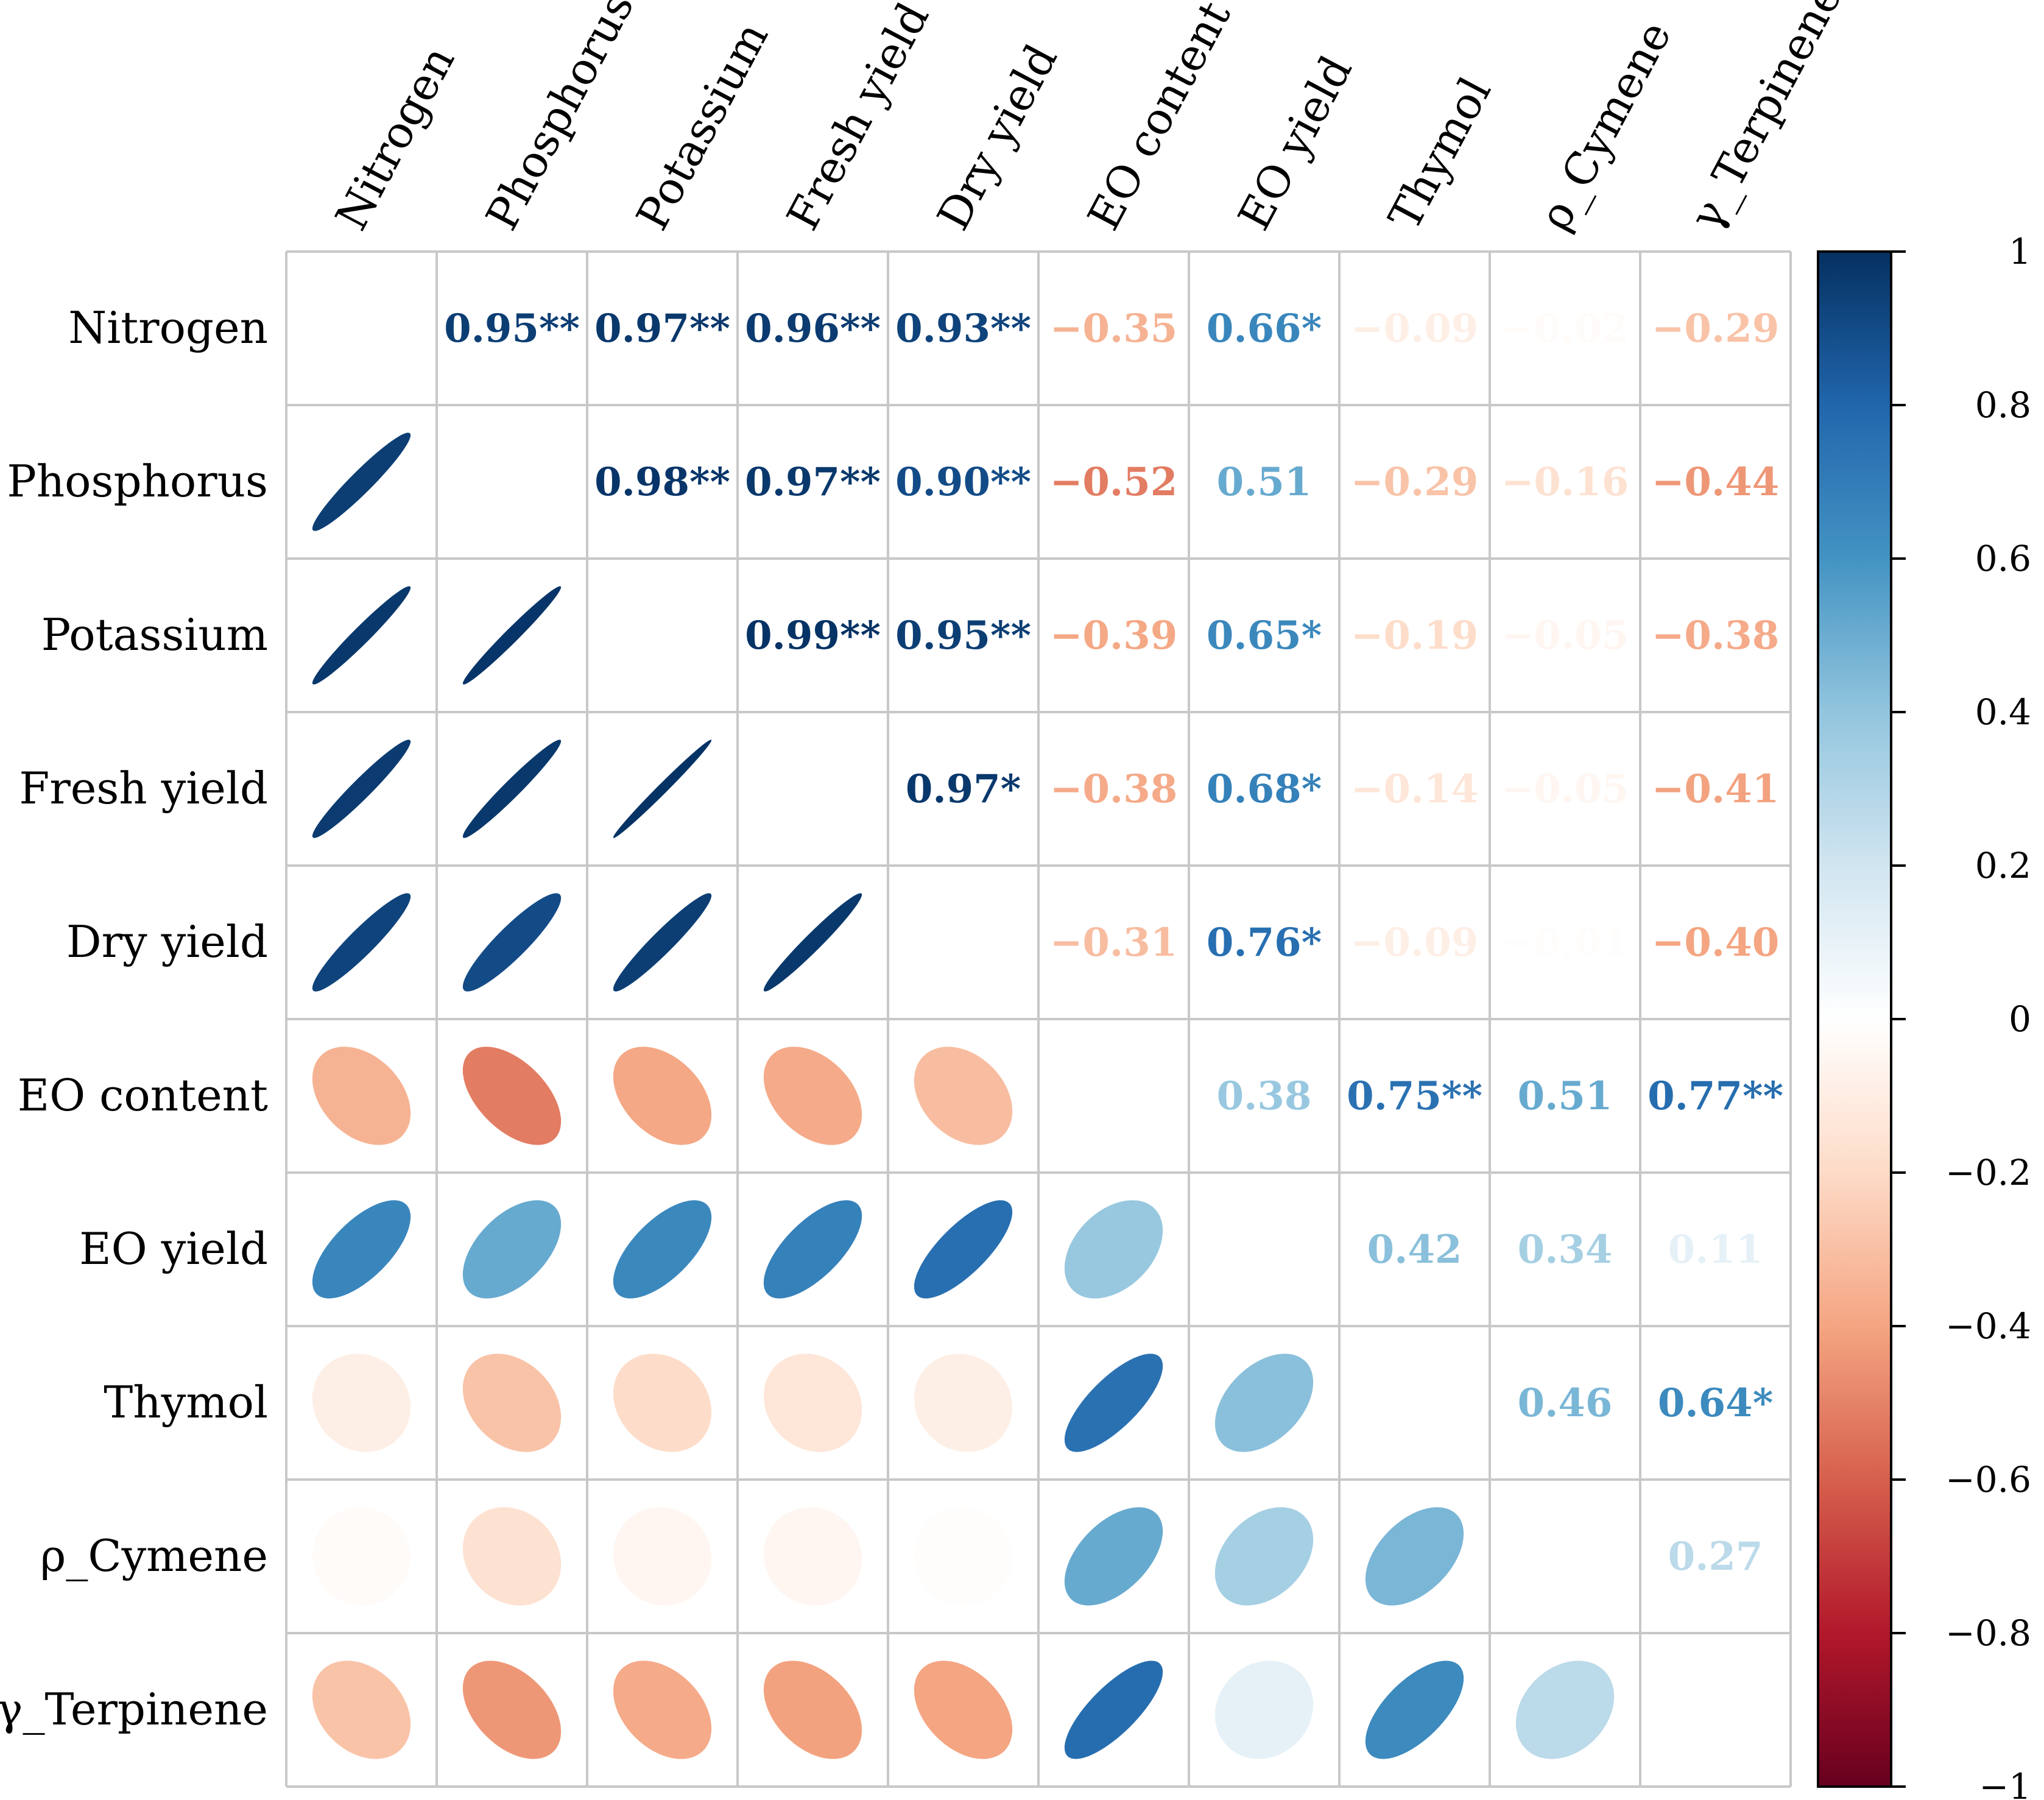  Describe the element at coordinates (361, 788) in the screenshot. I see `ellipse-Fresh yield-Nitrogen` at that location.